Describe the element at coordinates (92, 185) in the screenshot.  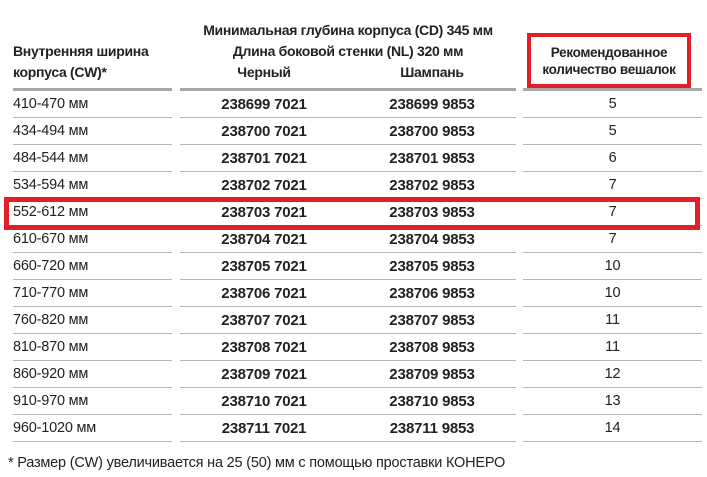
I see `cell-width: 534-594 мм` at that location.